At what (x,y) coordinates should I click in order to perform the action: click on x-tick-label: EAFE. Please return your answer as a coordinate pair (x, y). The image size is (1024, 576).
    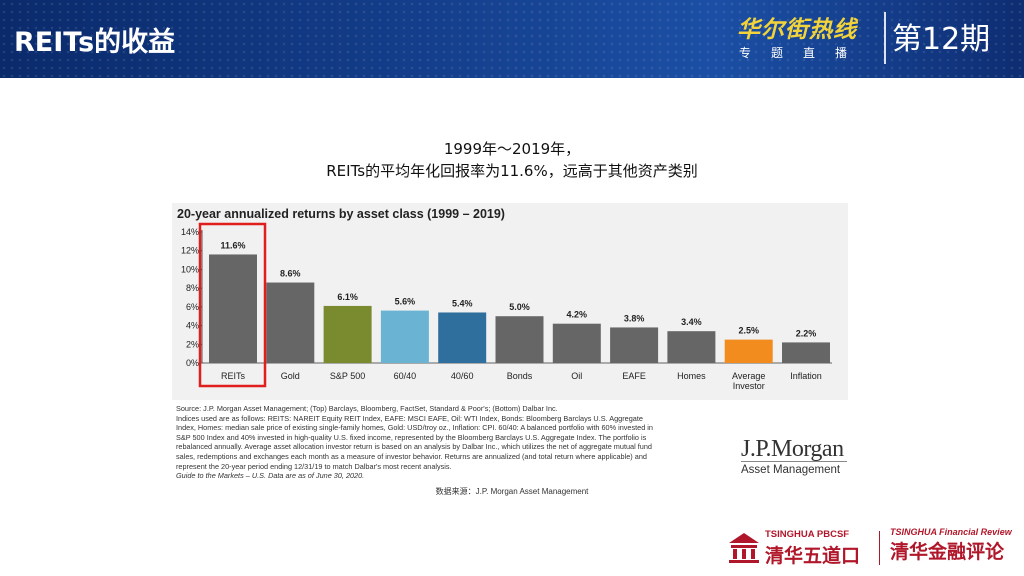
    Looking at the image, I should click on (634, 376).